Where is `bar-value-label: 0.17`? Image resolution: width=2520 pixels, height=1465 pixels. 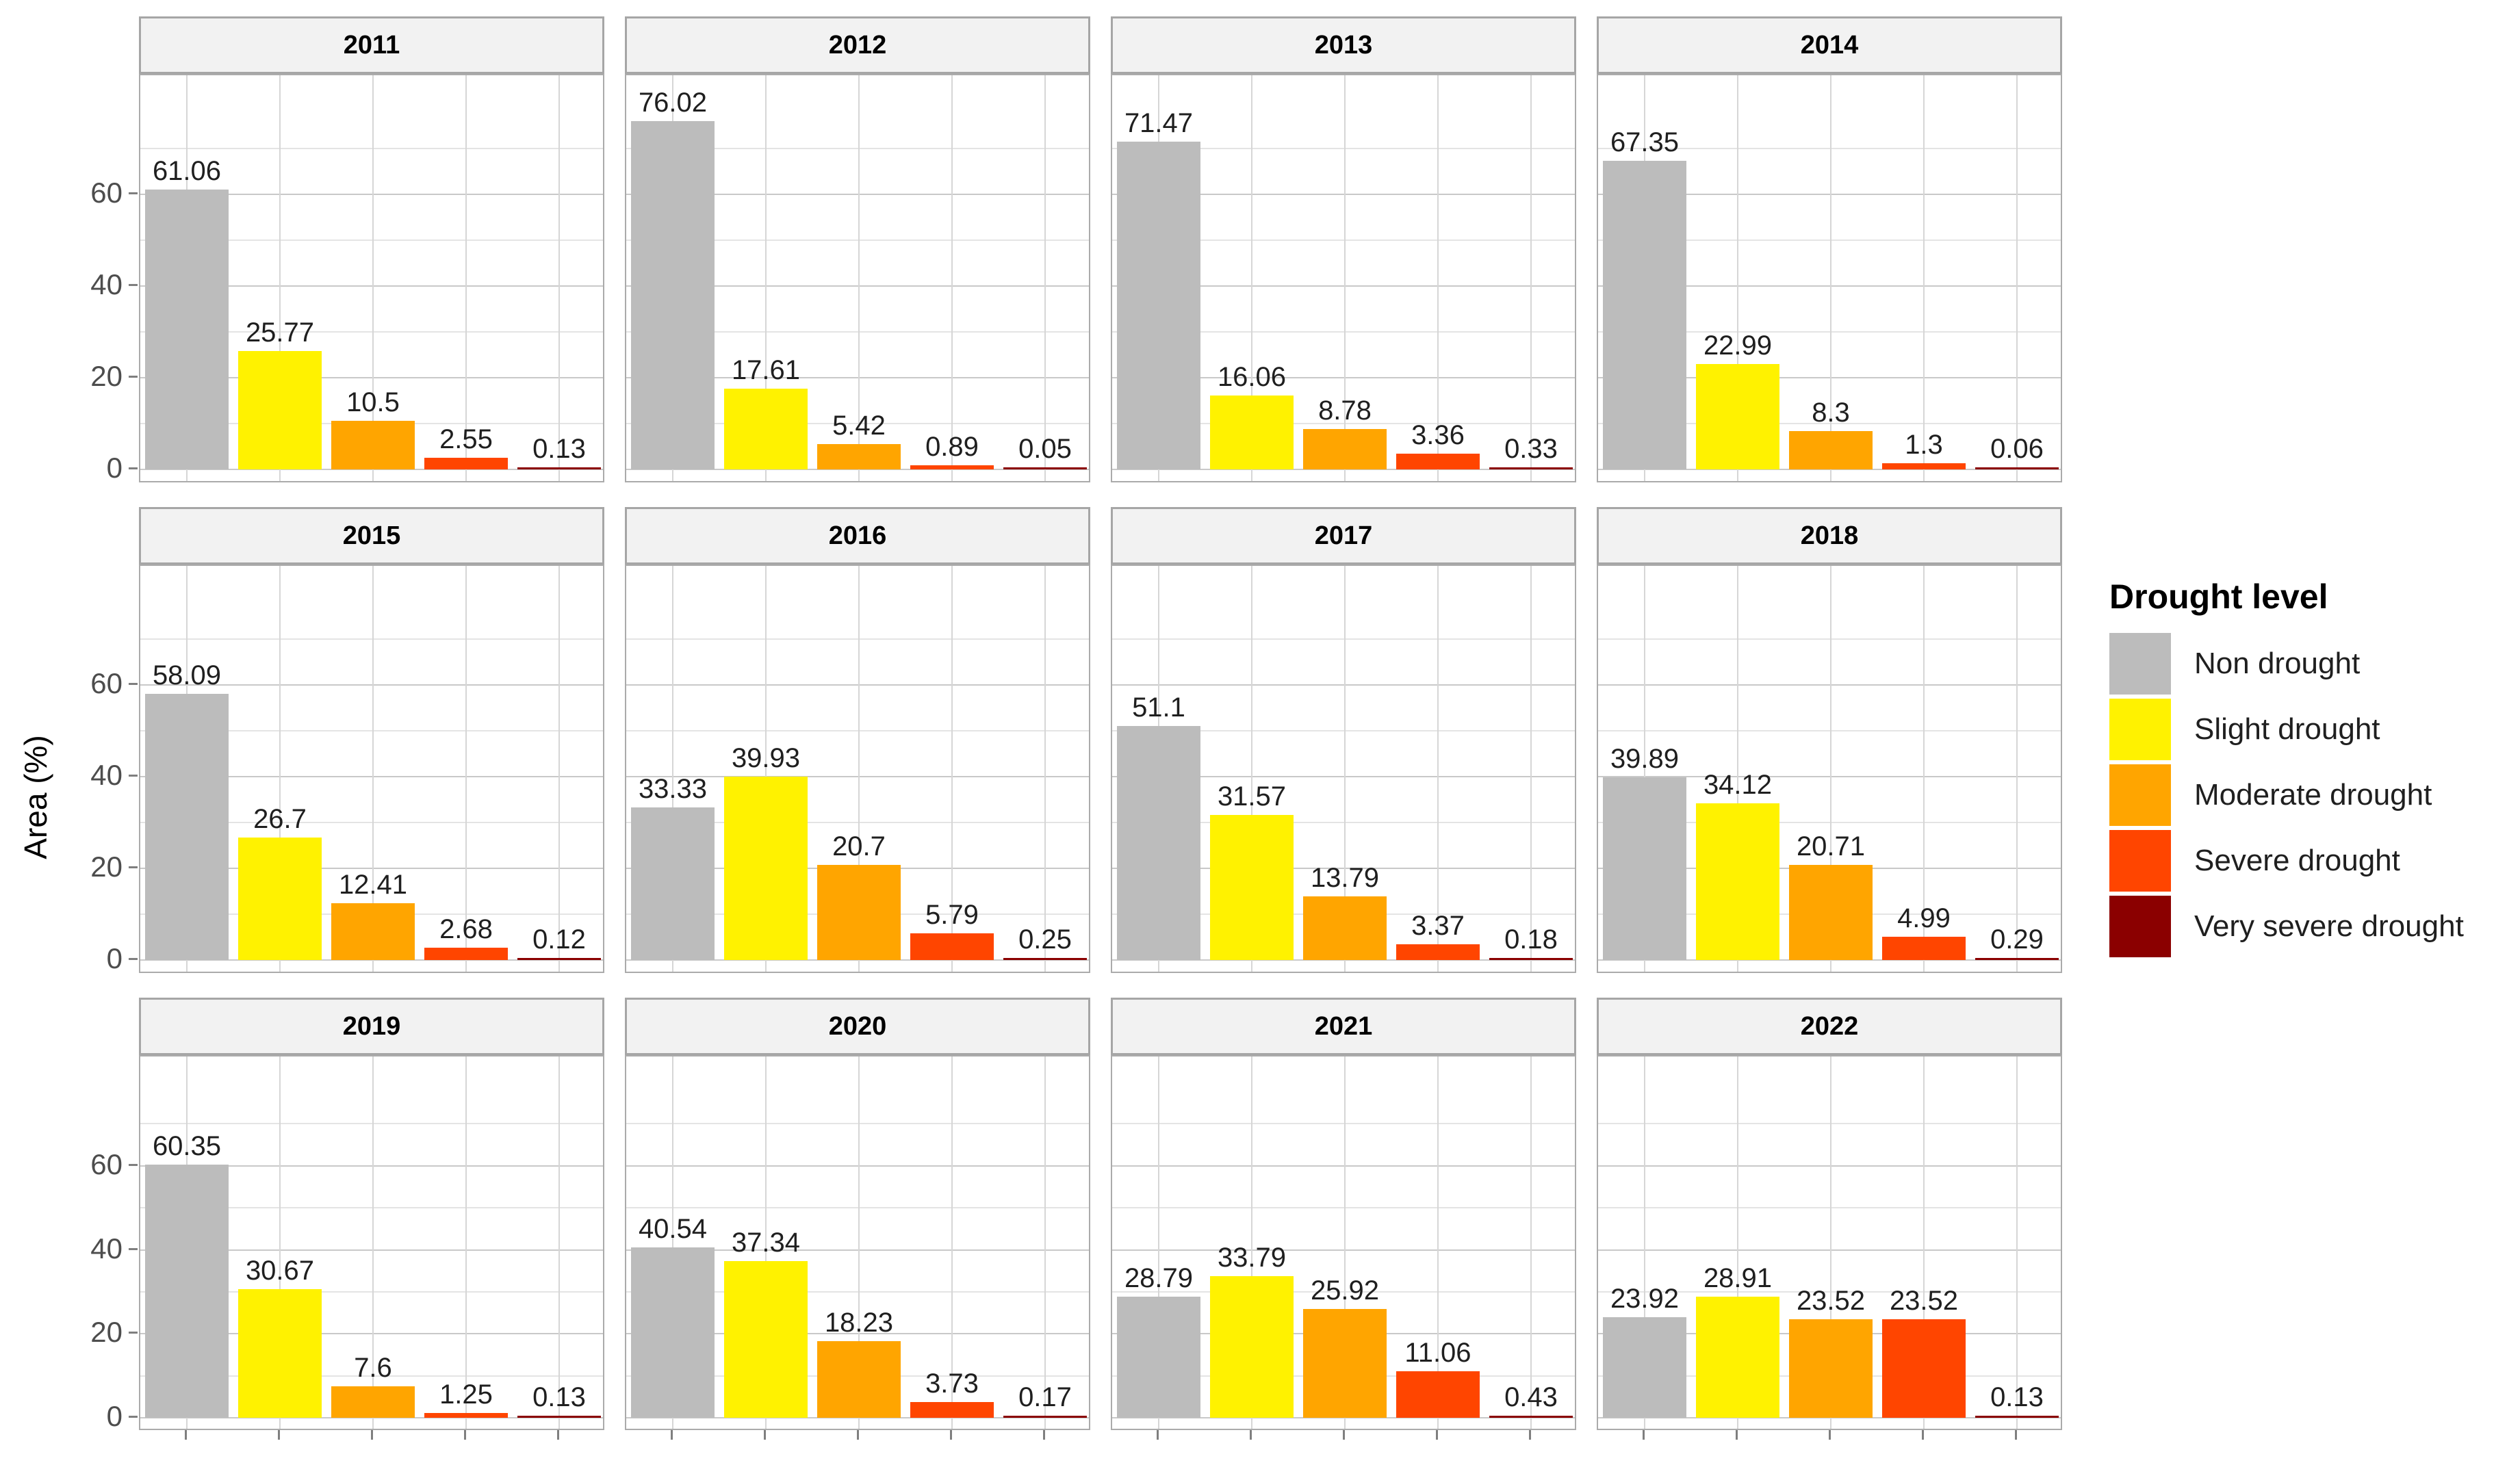
bar-value-label: 0.17 is located at coordinates (1045, 1397).